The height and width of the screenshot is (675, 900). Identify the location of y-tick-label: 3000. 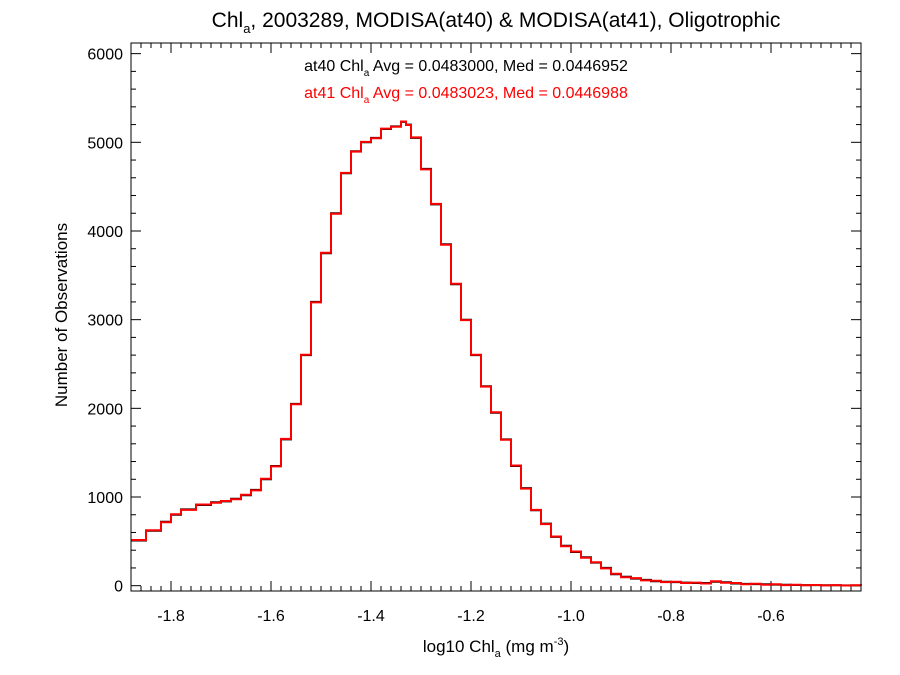
(105, 321).